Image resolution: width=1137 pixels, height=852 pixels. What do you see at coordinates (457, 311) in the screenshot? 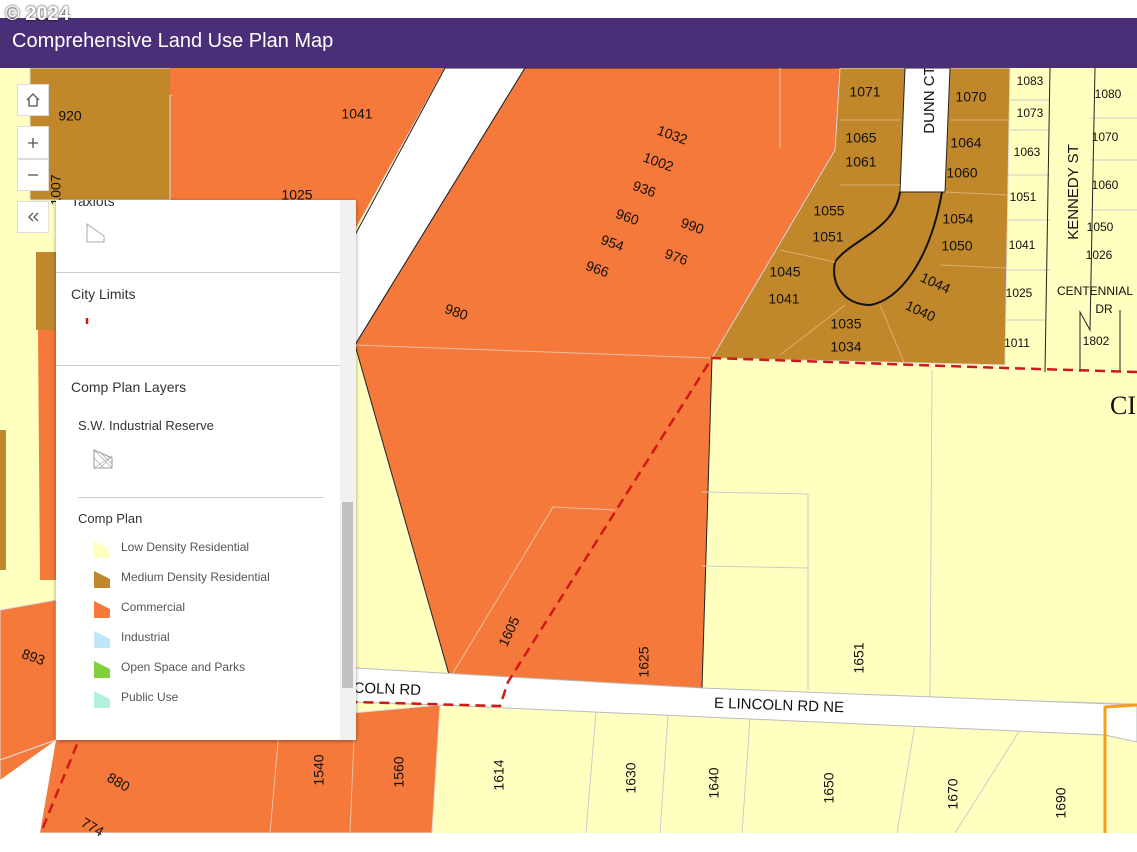
I see `parcel-label: 980` at bounding box center [457, 311].